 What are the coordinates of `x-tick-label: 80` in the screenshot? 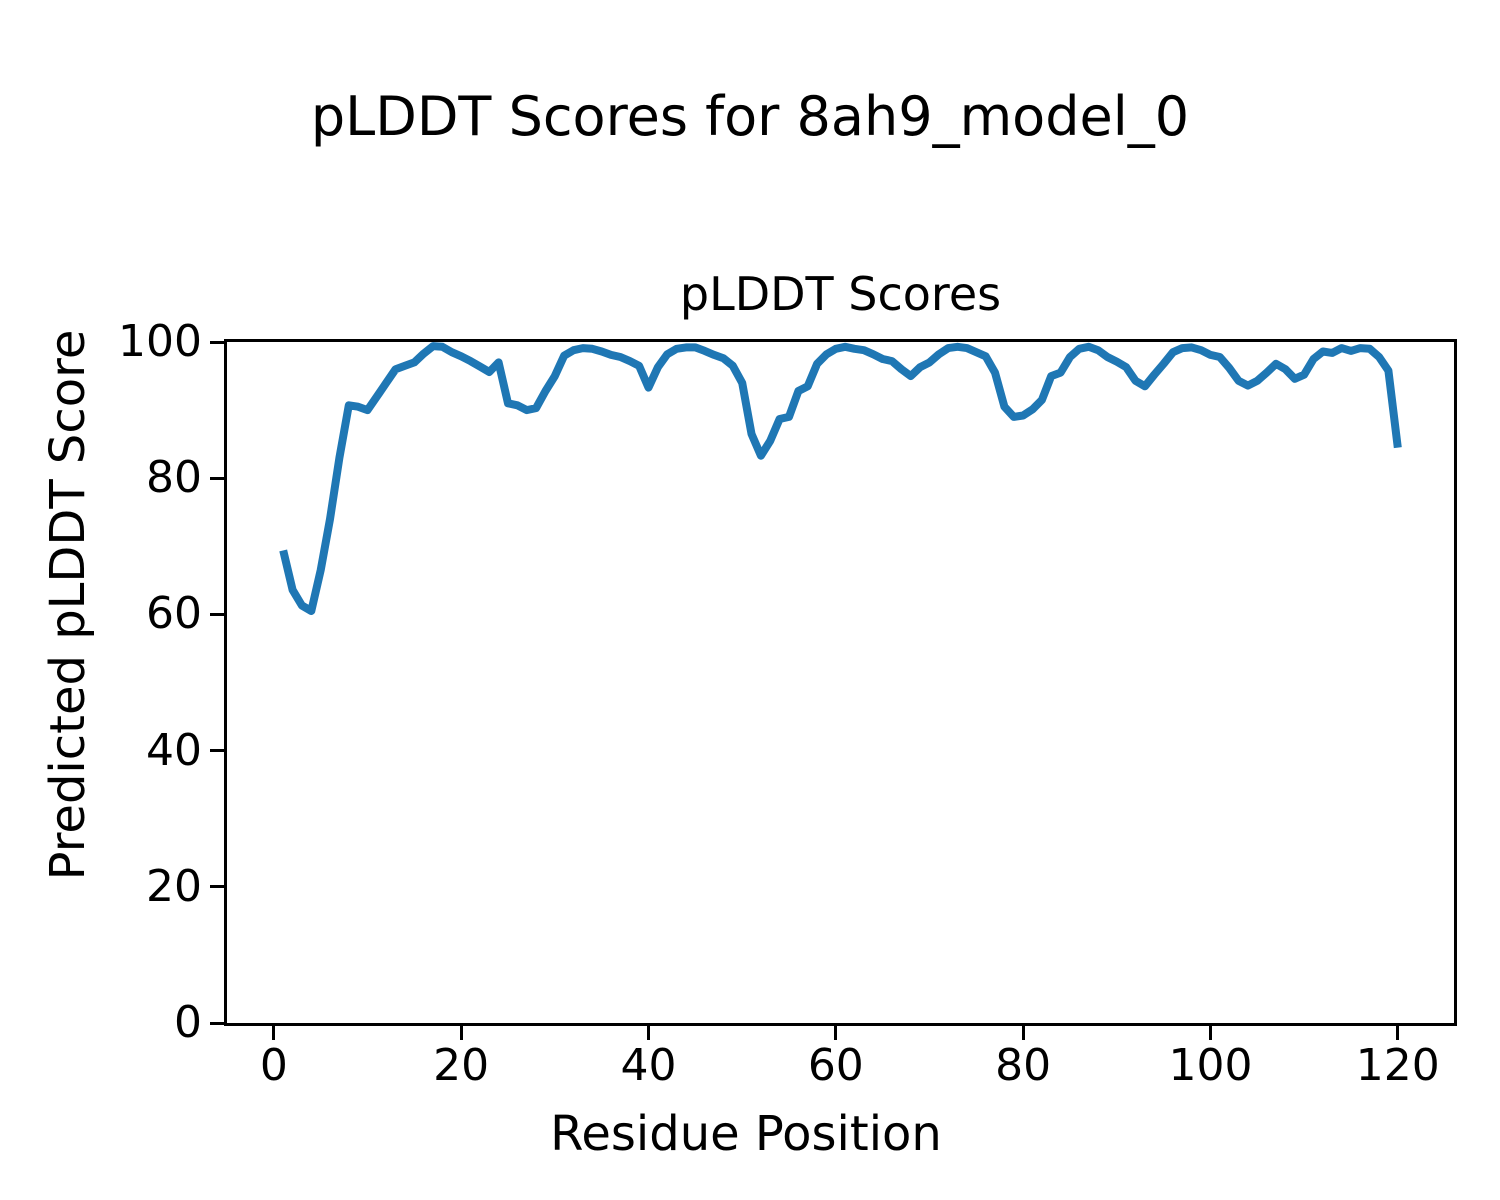 It's located at (1023, 1065).